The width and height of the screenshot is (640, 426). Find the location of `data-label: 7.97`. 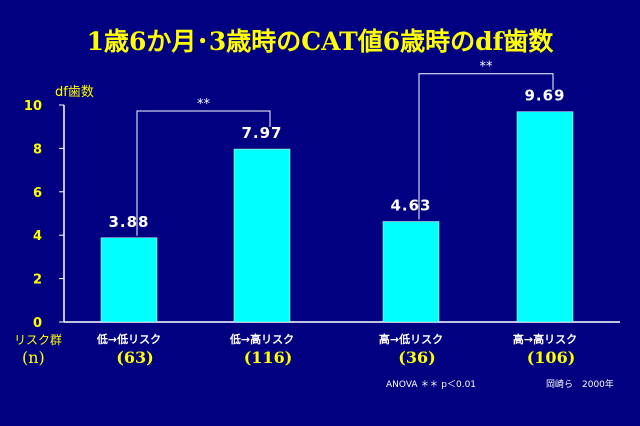

data-label: 7.97 is located at coordinates (261, 133).